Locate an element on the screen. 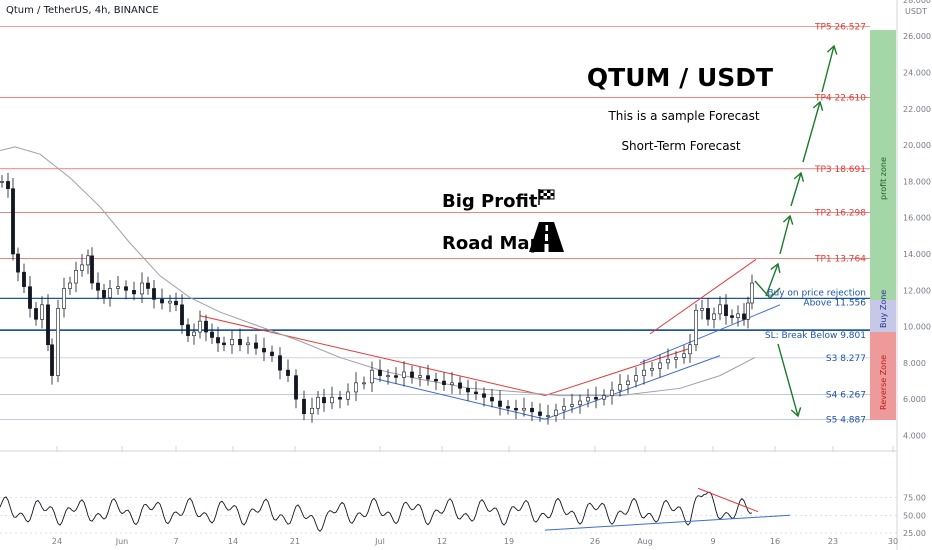 The height and width of the screenshot is (550, 932). level-label: Buy on price rejection is located at coordinates (816, 293).